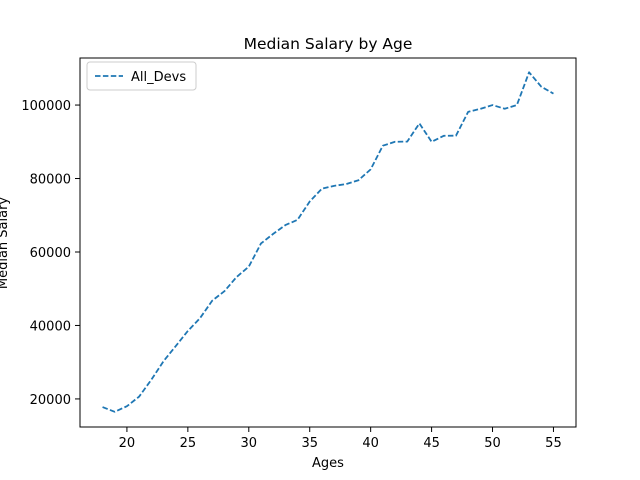  I want to click on chart-title: Median Salary by Age, so click(328, 44).